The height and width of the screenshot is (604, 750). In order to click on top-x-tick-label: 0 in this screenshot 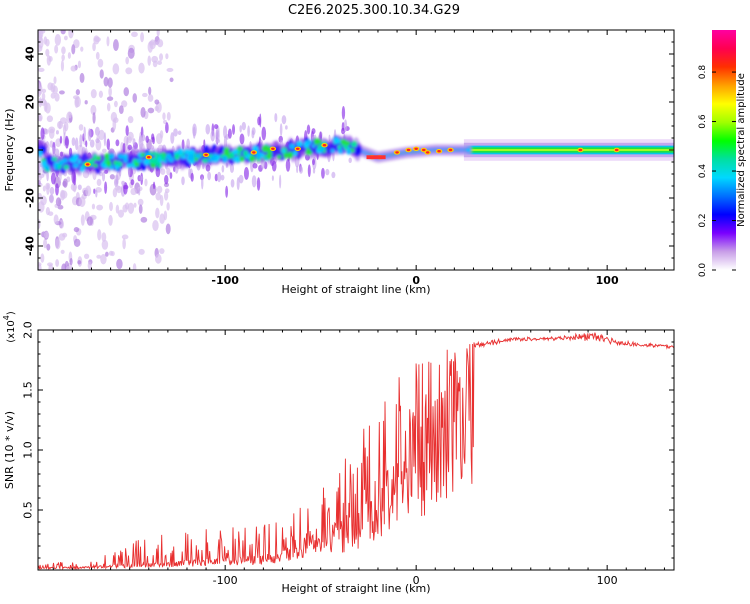, I will do `click(416, 280)`.